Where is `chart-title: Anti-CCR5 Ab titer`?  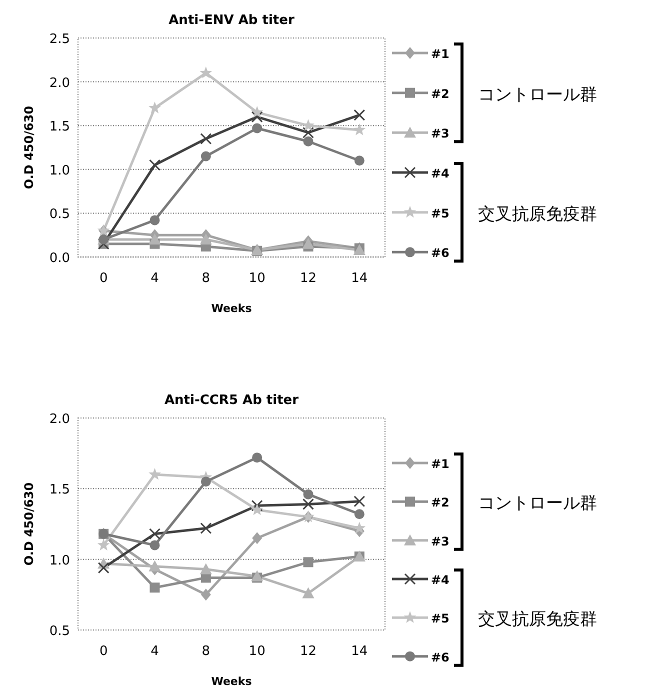
chart-title: Anti-CCR5 Ab titer is located at coordinates (232, 400).